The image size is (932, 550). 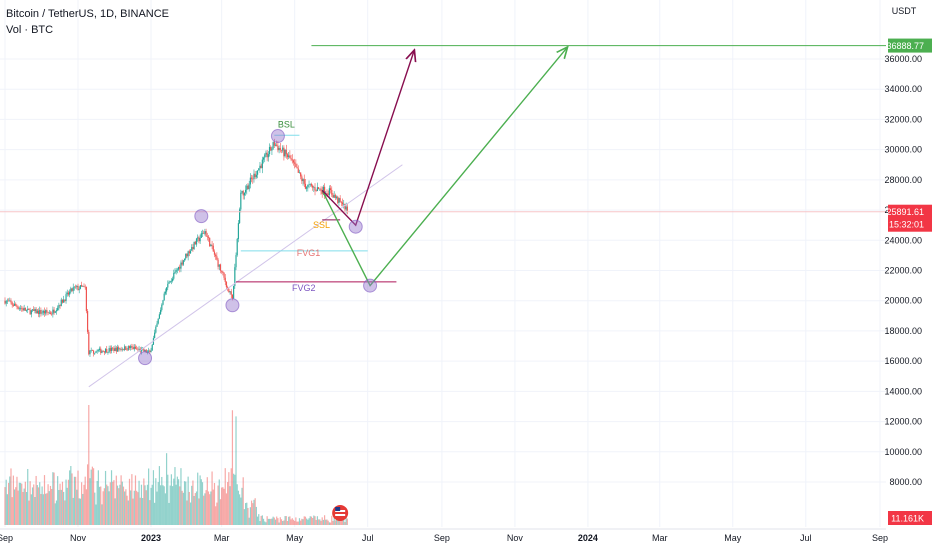 I want to click on price-tick-label: 36000.00, so click(x=903, y=59).